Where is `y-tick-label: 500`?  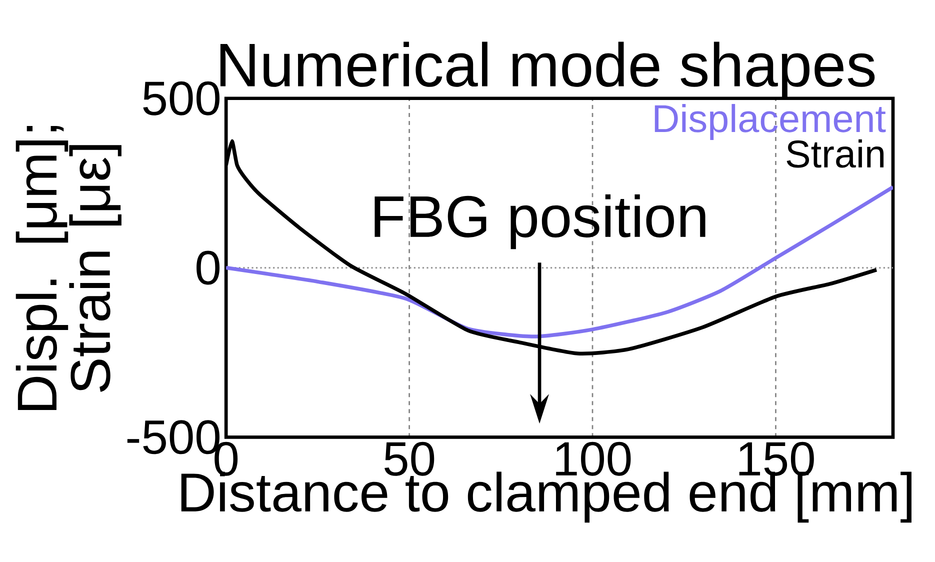 y-tick-label: 500 is located at coordinates (181, 98).